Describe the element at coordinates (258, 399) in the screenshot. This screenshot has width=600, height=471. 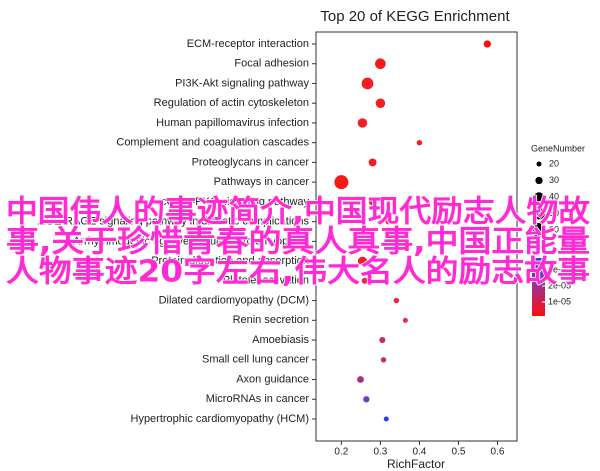
I see `y-tick-label: MicroRNAs in cancer` at that location.